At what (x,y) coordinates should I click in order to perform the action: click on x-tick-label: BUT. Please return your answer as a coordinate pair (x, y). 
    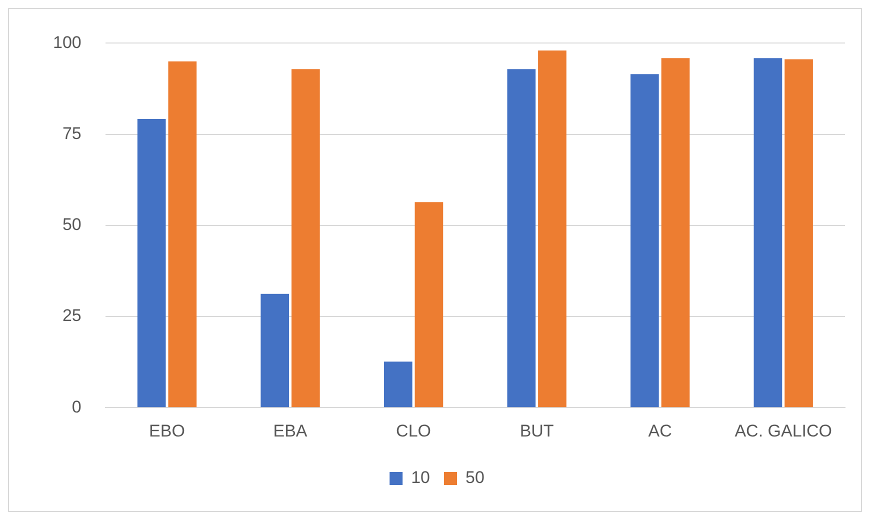
    Looking at the image, I should click on (537, 430).